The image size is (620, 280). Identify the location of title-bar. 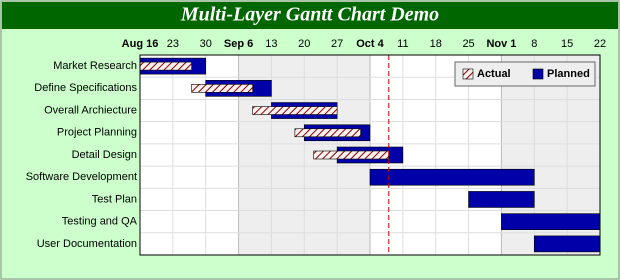
(310, 15).